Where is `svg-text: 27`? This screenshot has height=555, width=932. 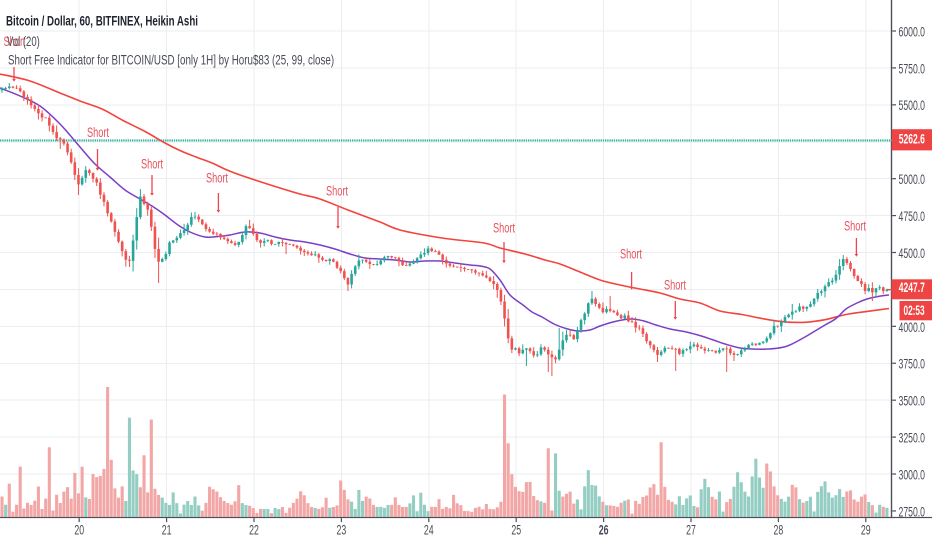
svg-text: 27 is located at coordinates (691, 531).